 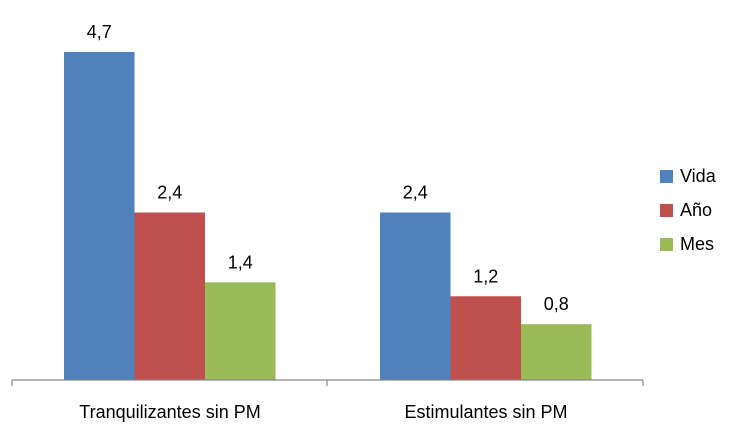 What do you see at coordinates (240, 262) in the screenshot?
I see `data-label: 1,4` at bounding box center [240, 262].